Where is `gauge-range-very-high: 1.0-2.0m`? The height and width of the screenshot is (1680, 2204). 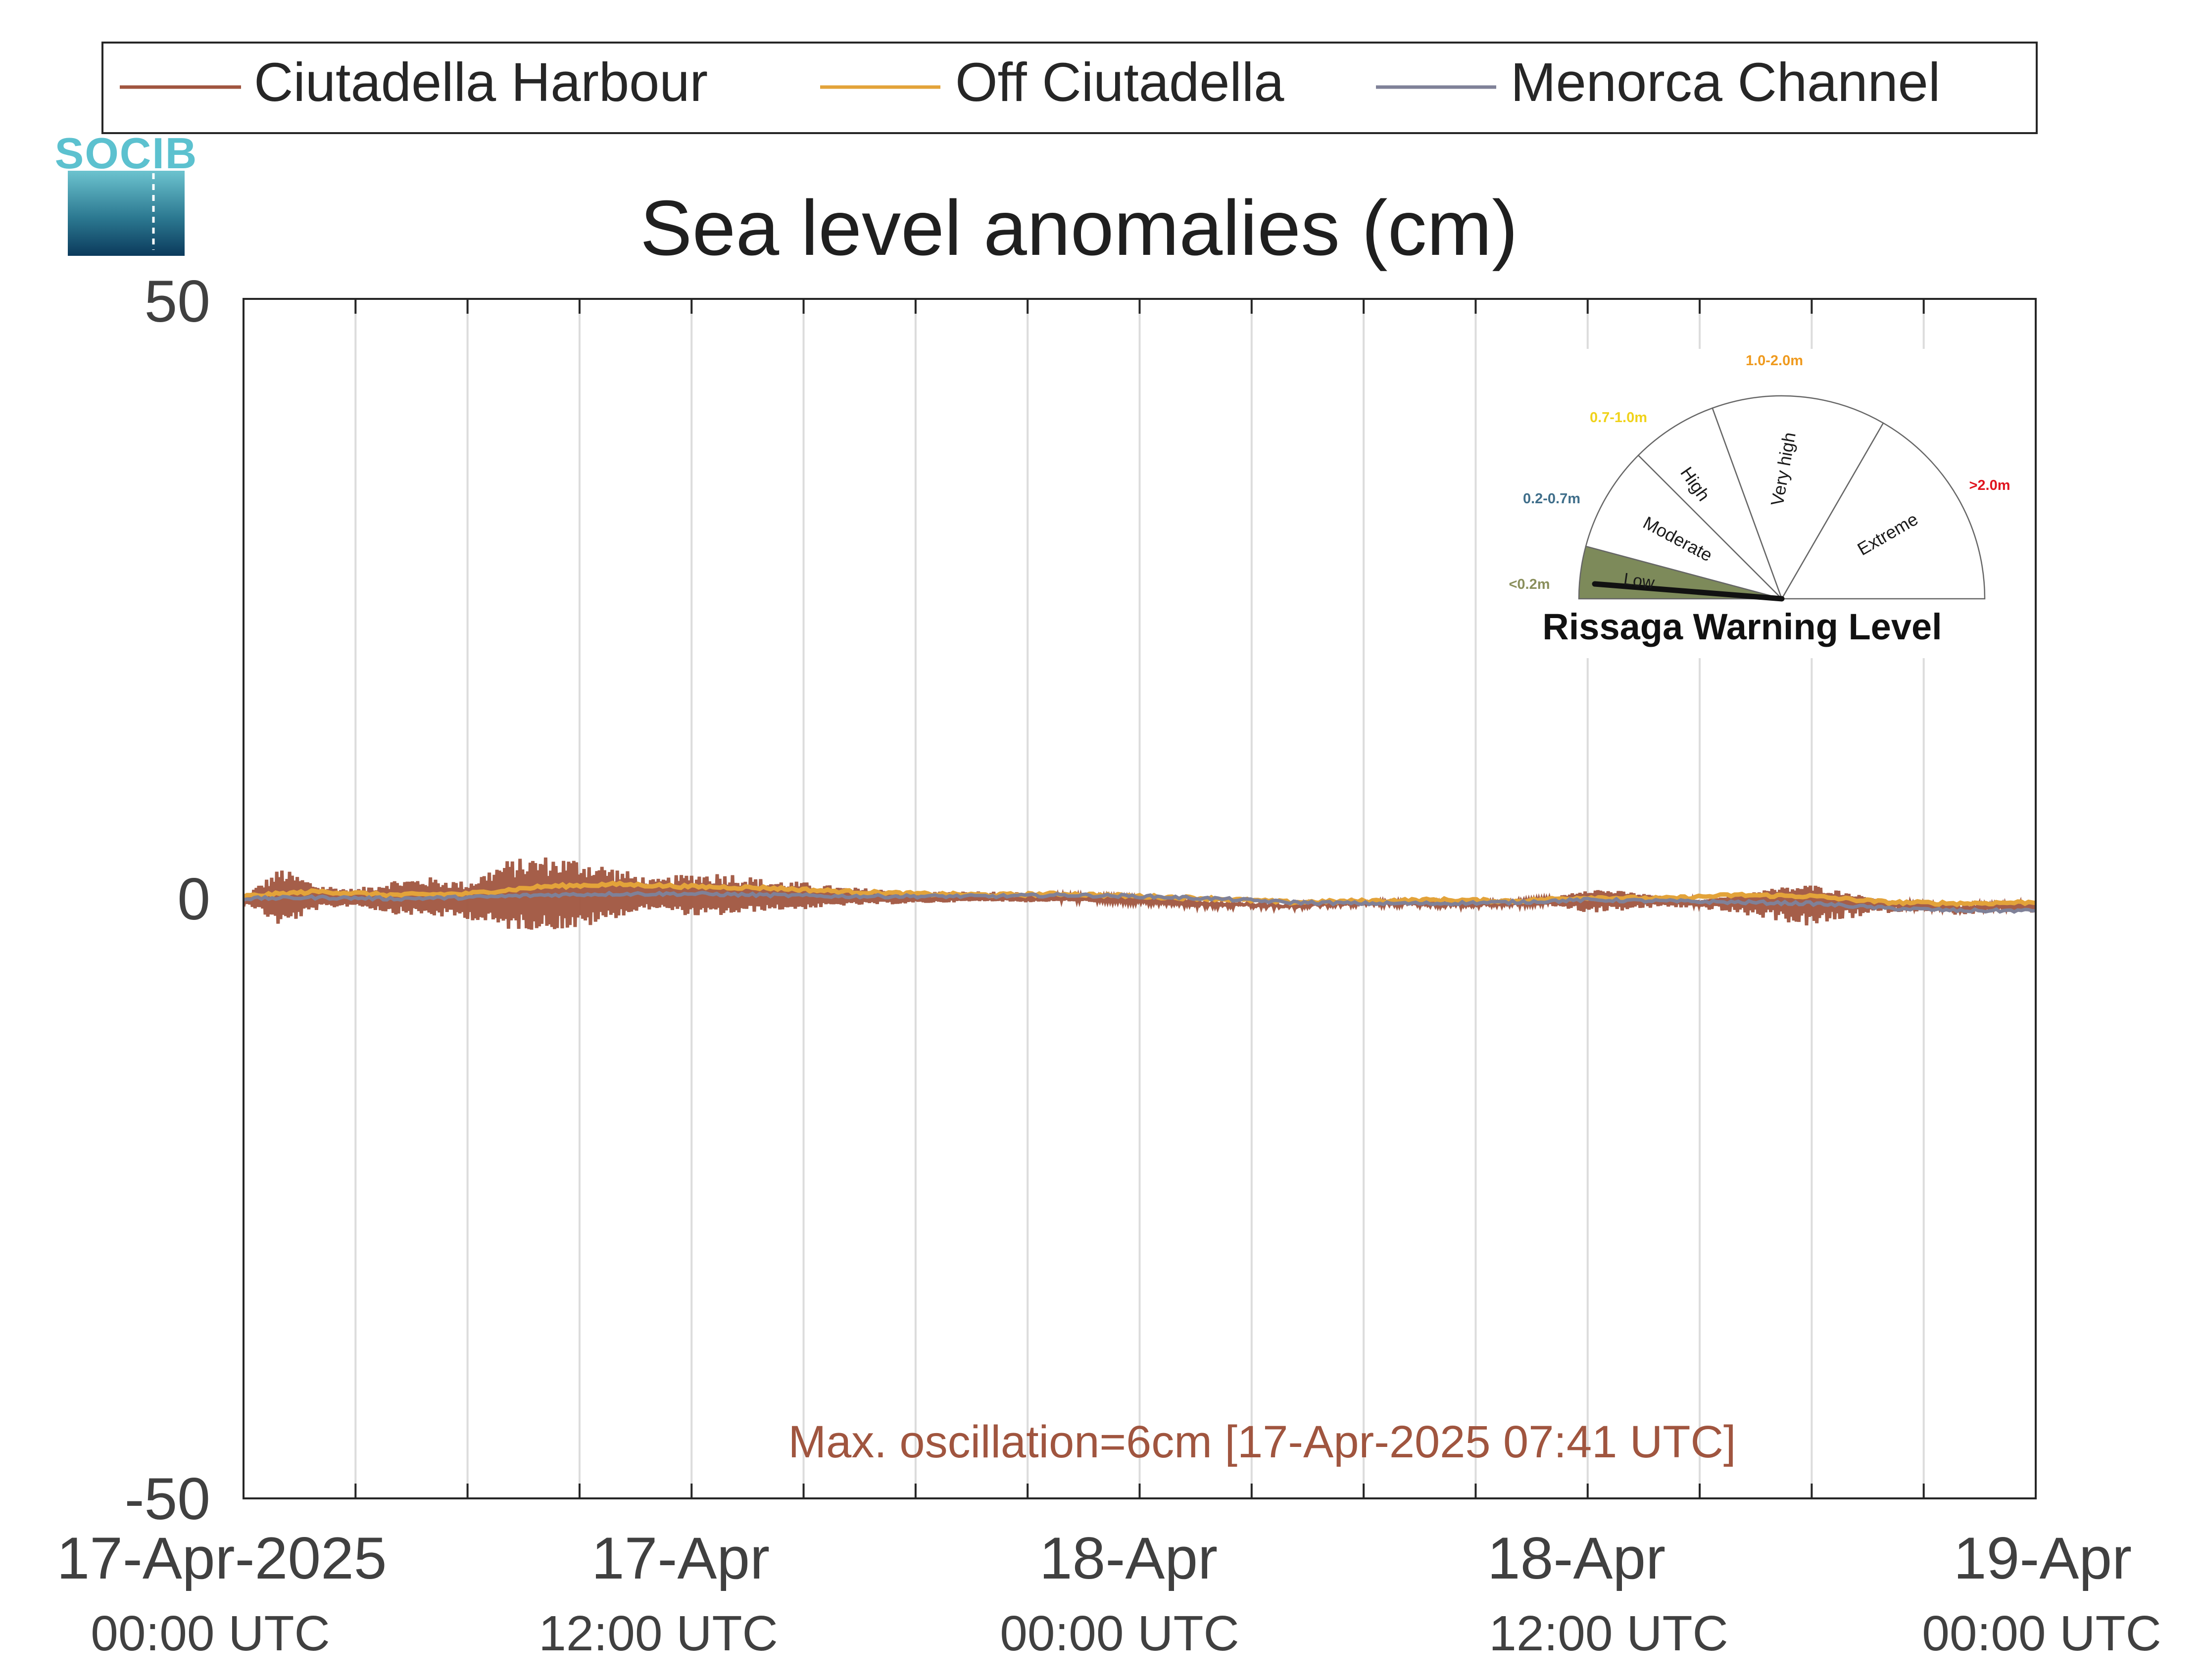 gauge-range-very-high: 1.0-2.0m is located at coordinates (1774, 361).